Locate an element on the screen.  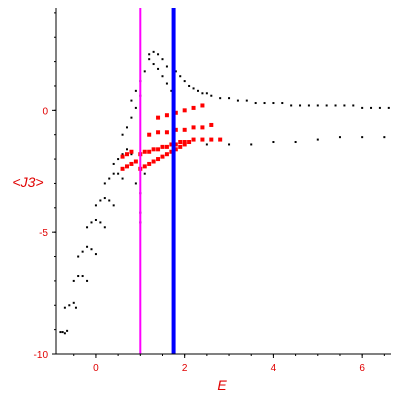
x-tick-label-1: 2 is located at coordinates (185, 368).